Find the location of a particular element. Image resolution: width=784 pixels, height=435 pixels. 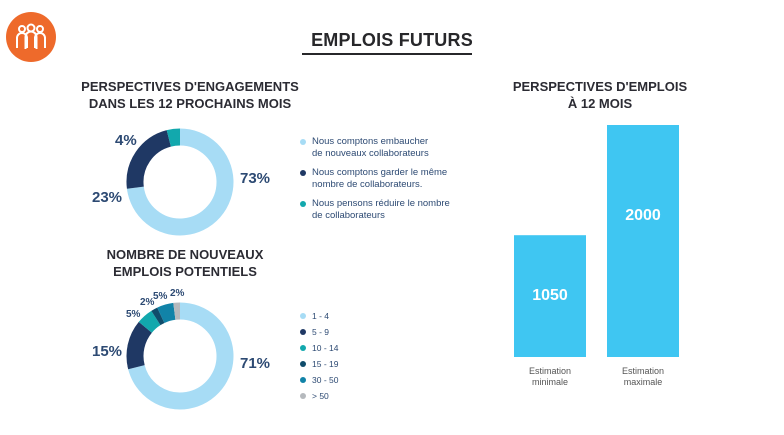

new-jobs-chart-title: NOMBRE DE NOUVEAUX EMPLOIS POTENTIELS is located at coordinates (185, 263).